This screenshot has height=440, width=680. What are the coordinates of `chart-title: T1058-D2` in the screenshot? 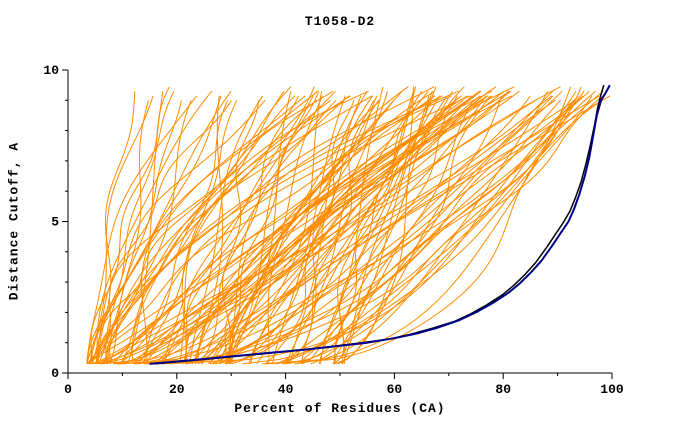 It's located at (340, 21).